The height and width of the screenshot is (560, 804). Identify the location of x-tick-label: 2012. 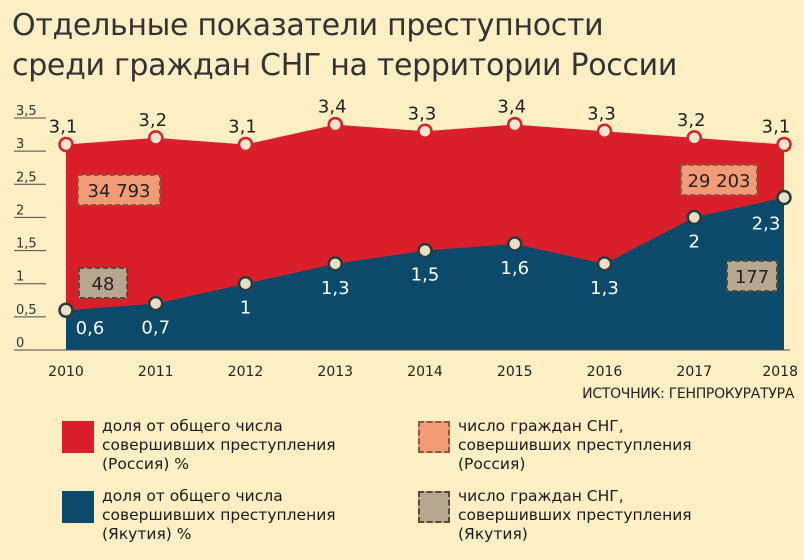
(246, 372).